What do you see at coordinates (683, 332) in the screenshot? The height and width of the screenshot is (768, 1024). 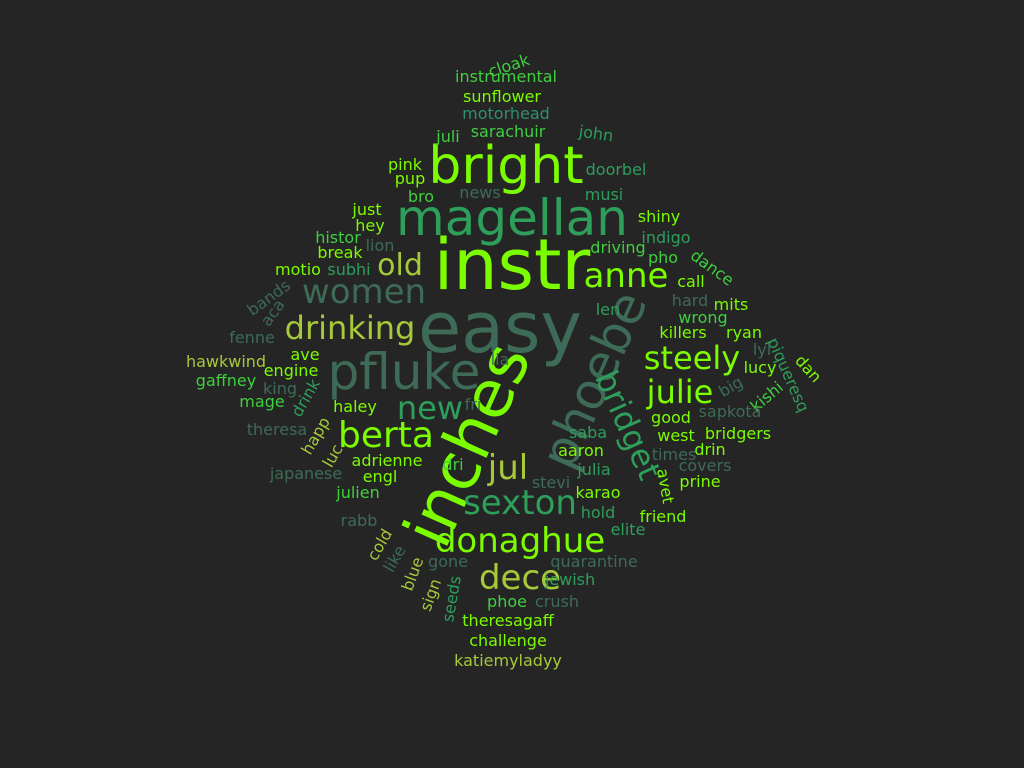 I see `word-killers: killers` at bounding box center [683, 332].